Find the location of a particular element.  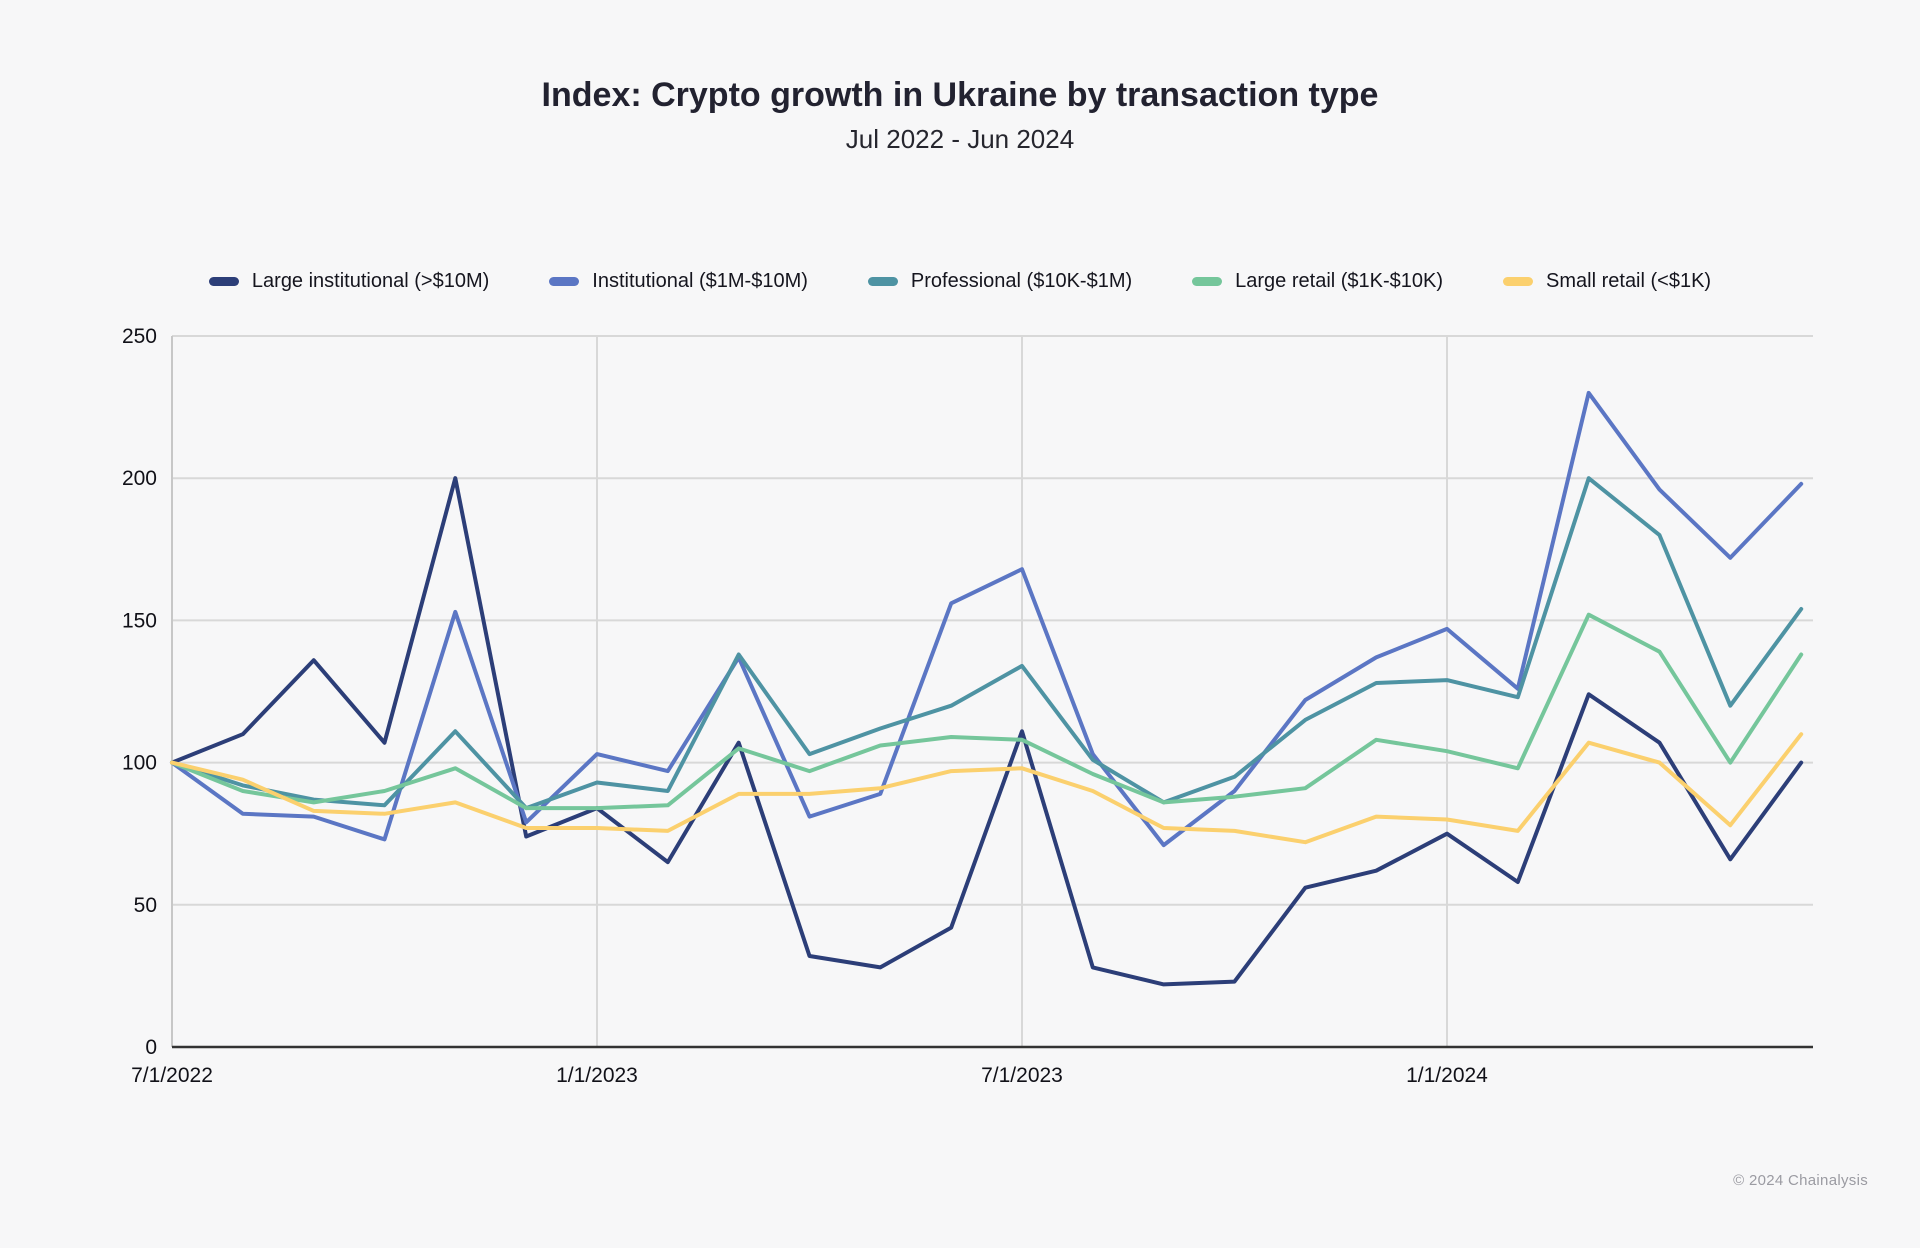

y-tick-label-200: 200 is located at coordinates (139, 478).